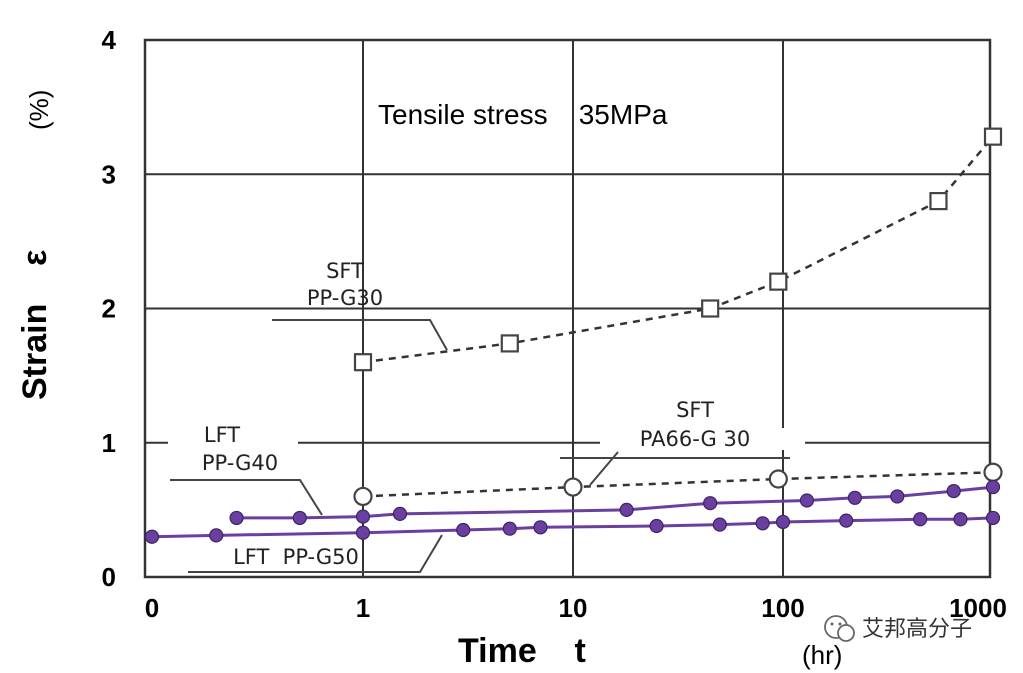  What do you see at coordinates (839, 628) in the screenshot?
I see `wechat-icon` at bounding box center [839, 628].